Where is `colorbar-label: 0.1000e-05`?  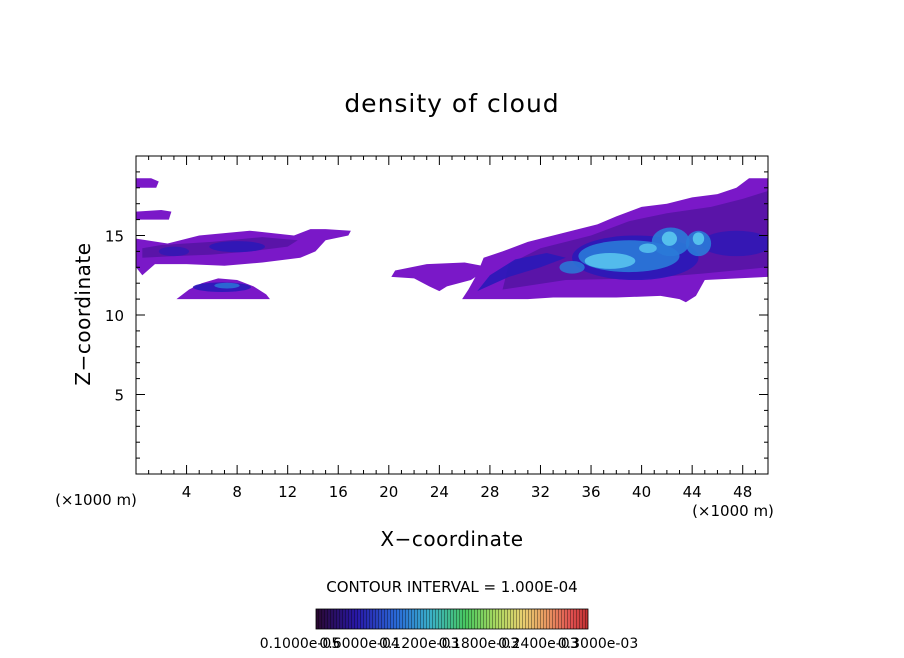 colorbar-label: 0.1000e-05 is located at coordinates (300, 644).